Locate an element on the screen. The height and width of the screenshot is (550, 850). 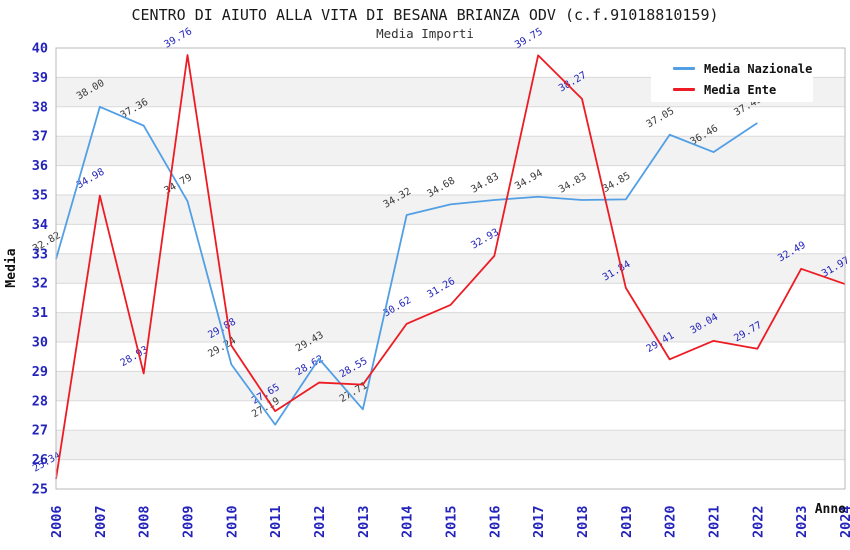
y-tick-label: 27 is located at coordinates (40, 431).